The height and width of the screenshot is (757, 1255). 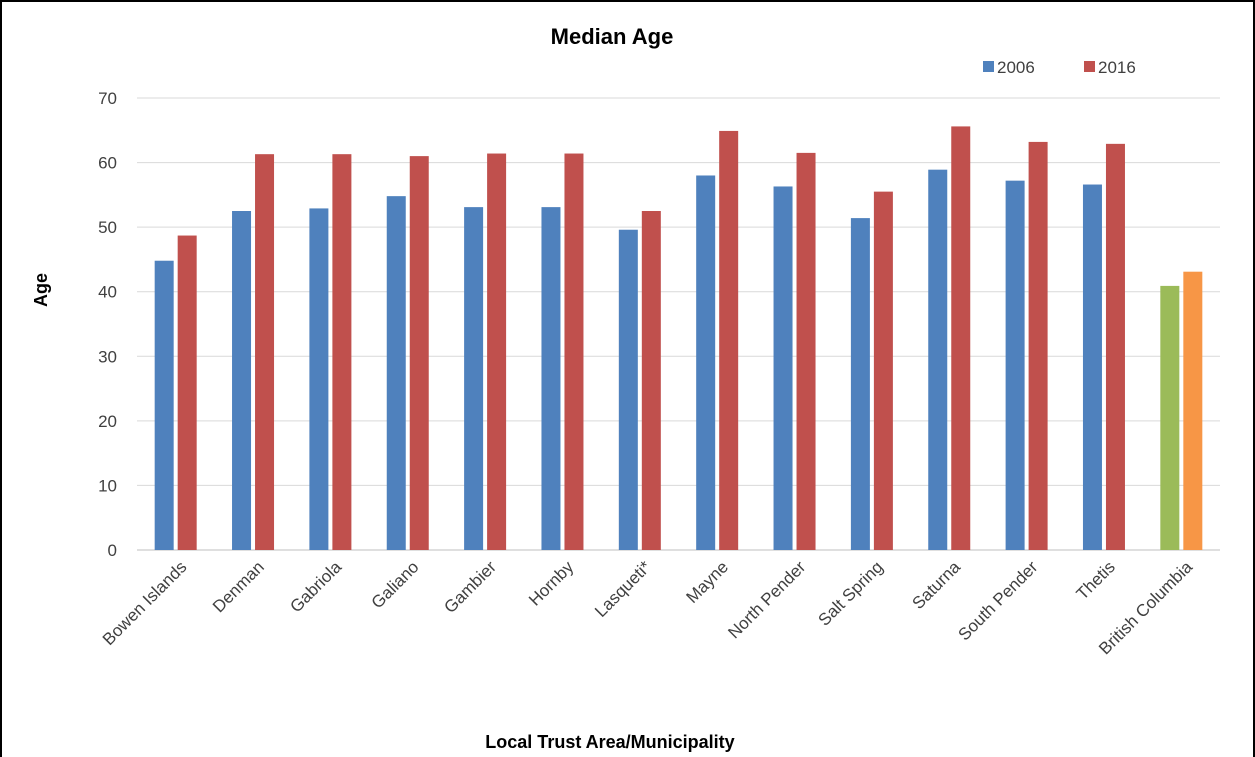 What do you see at coordinates (1016, 67) in the screenshot?
I see `legend-label-2006: 2006` at bounding box center [1016, 67].